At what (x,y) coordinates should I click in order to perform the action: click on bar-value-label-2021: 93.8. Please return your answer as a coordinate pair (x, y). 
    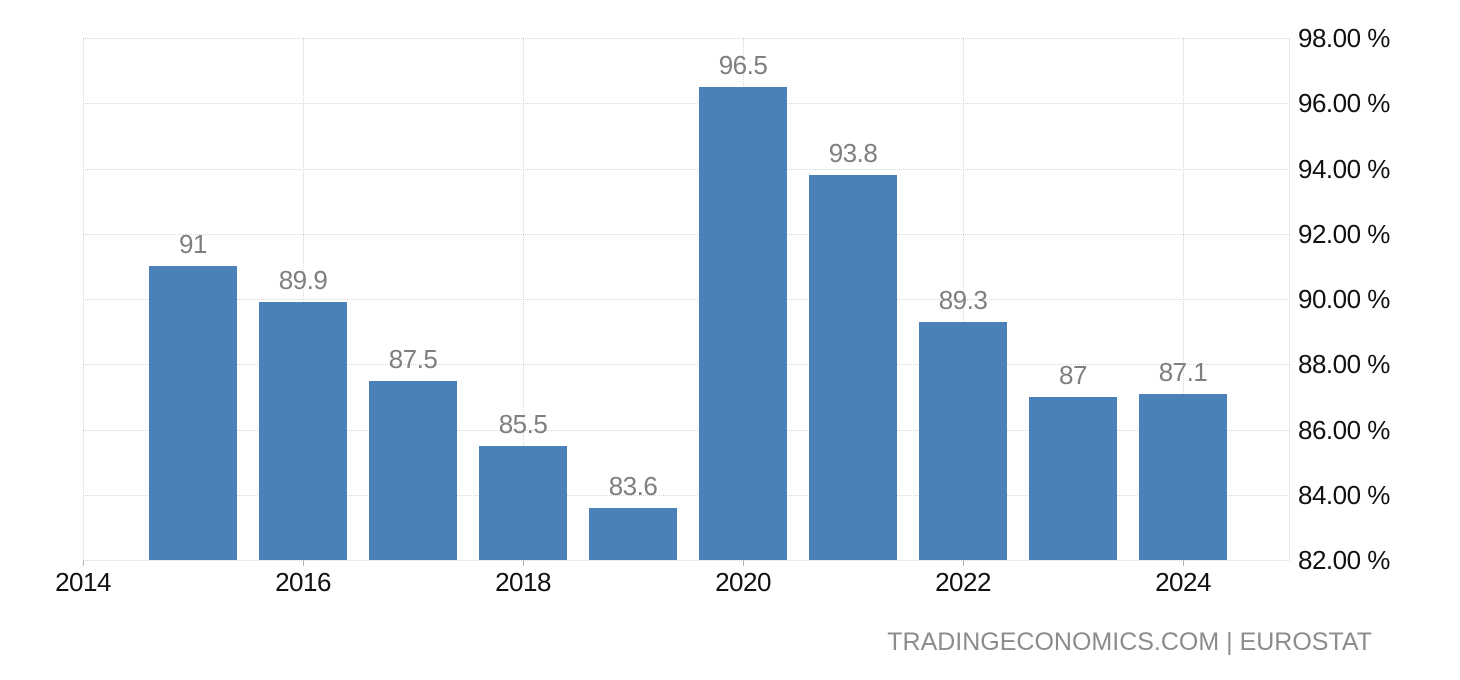
    Looking at the image, I should click on (853, 153).